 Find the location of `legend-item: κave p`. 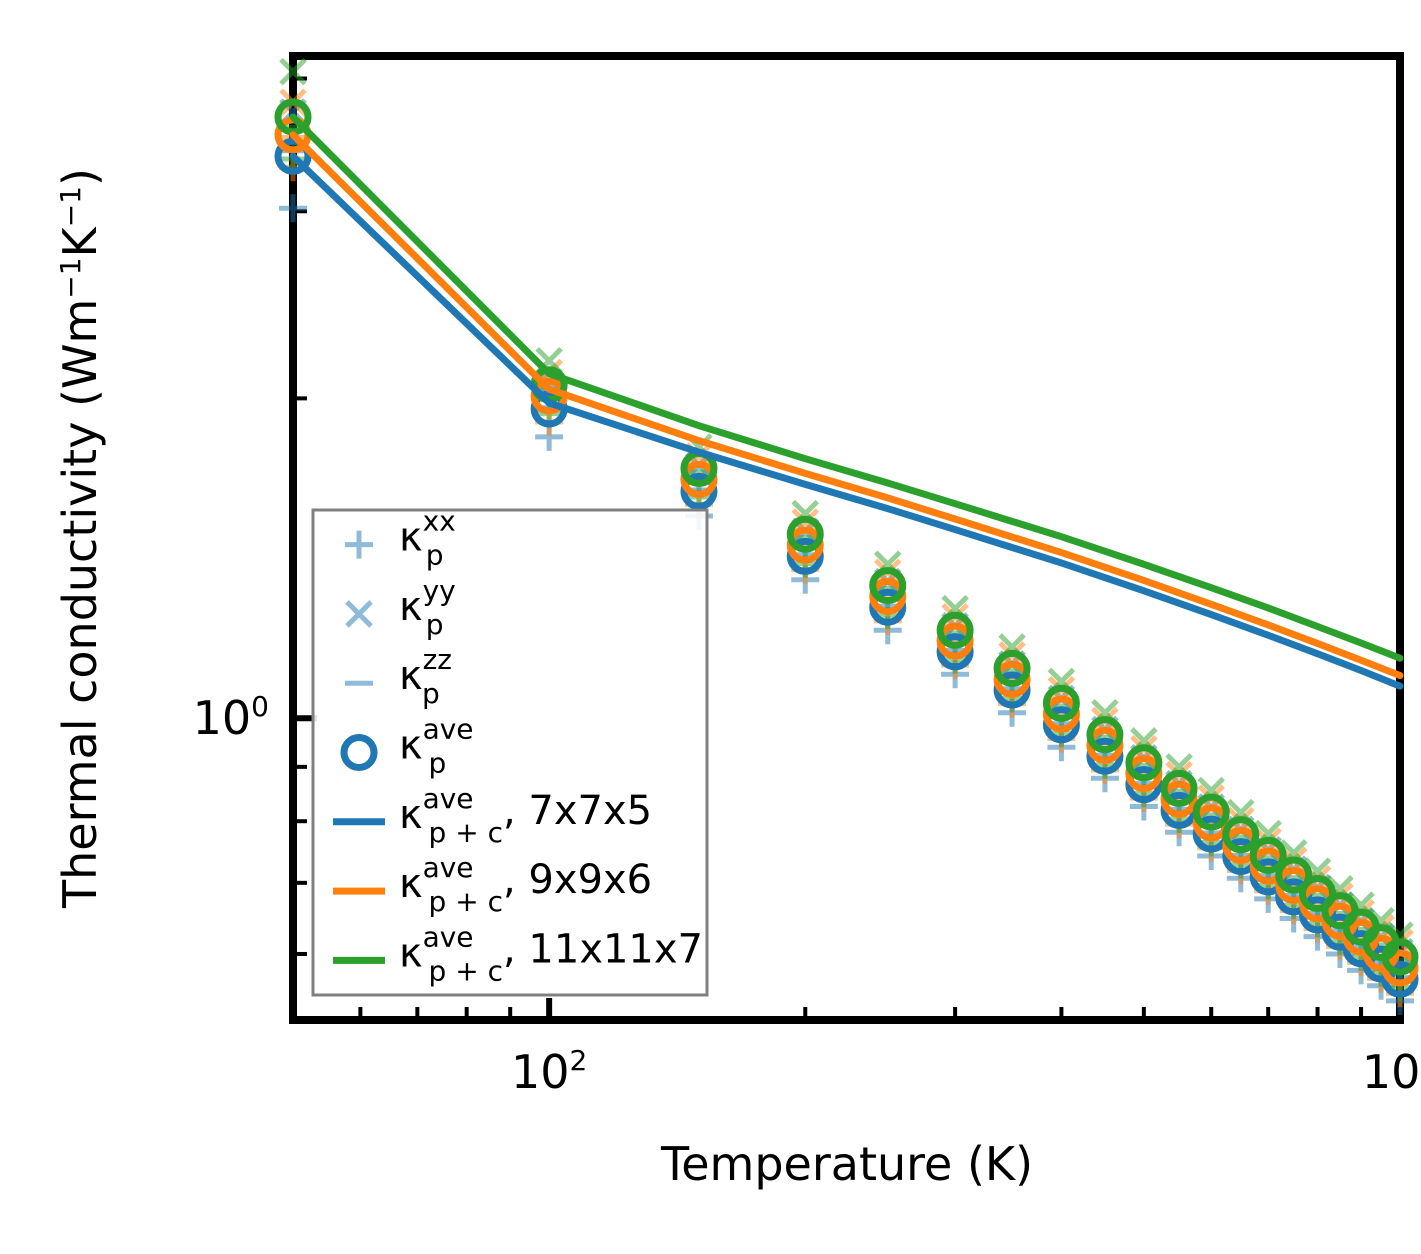

legend-item: κave p is located at coordinates (407, 746).